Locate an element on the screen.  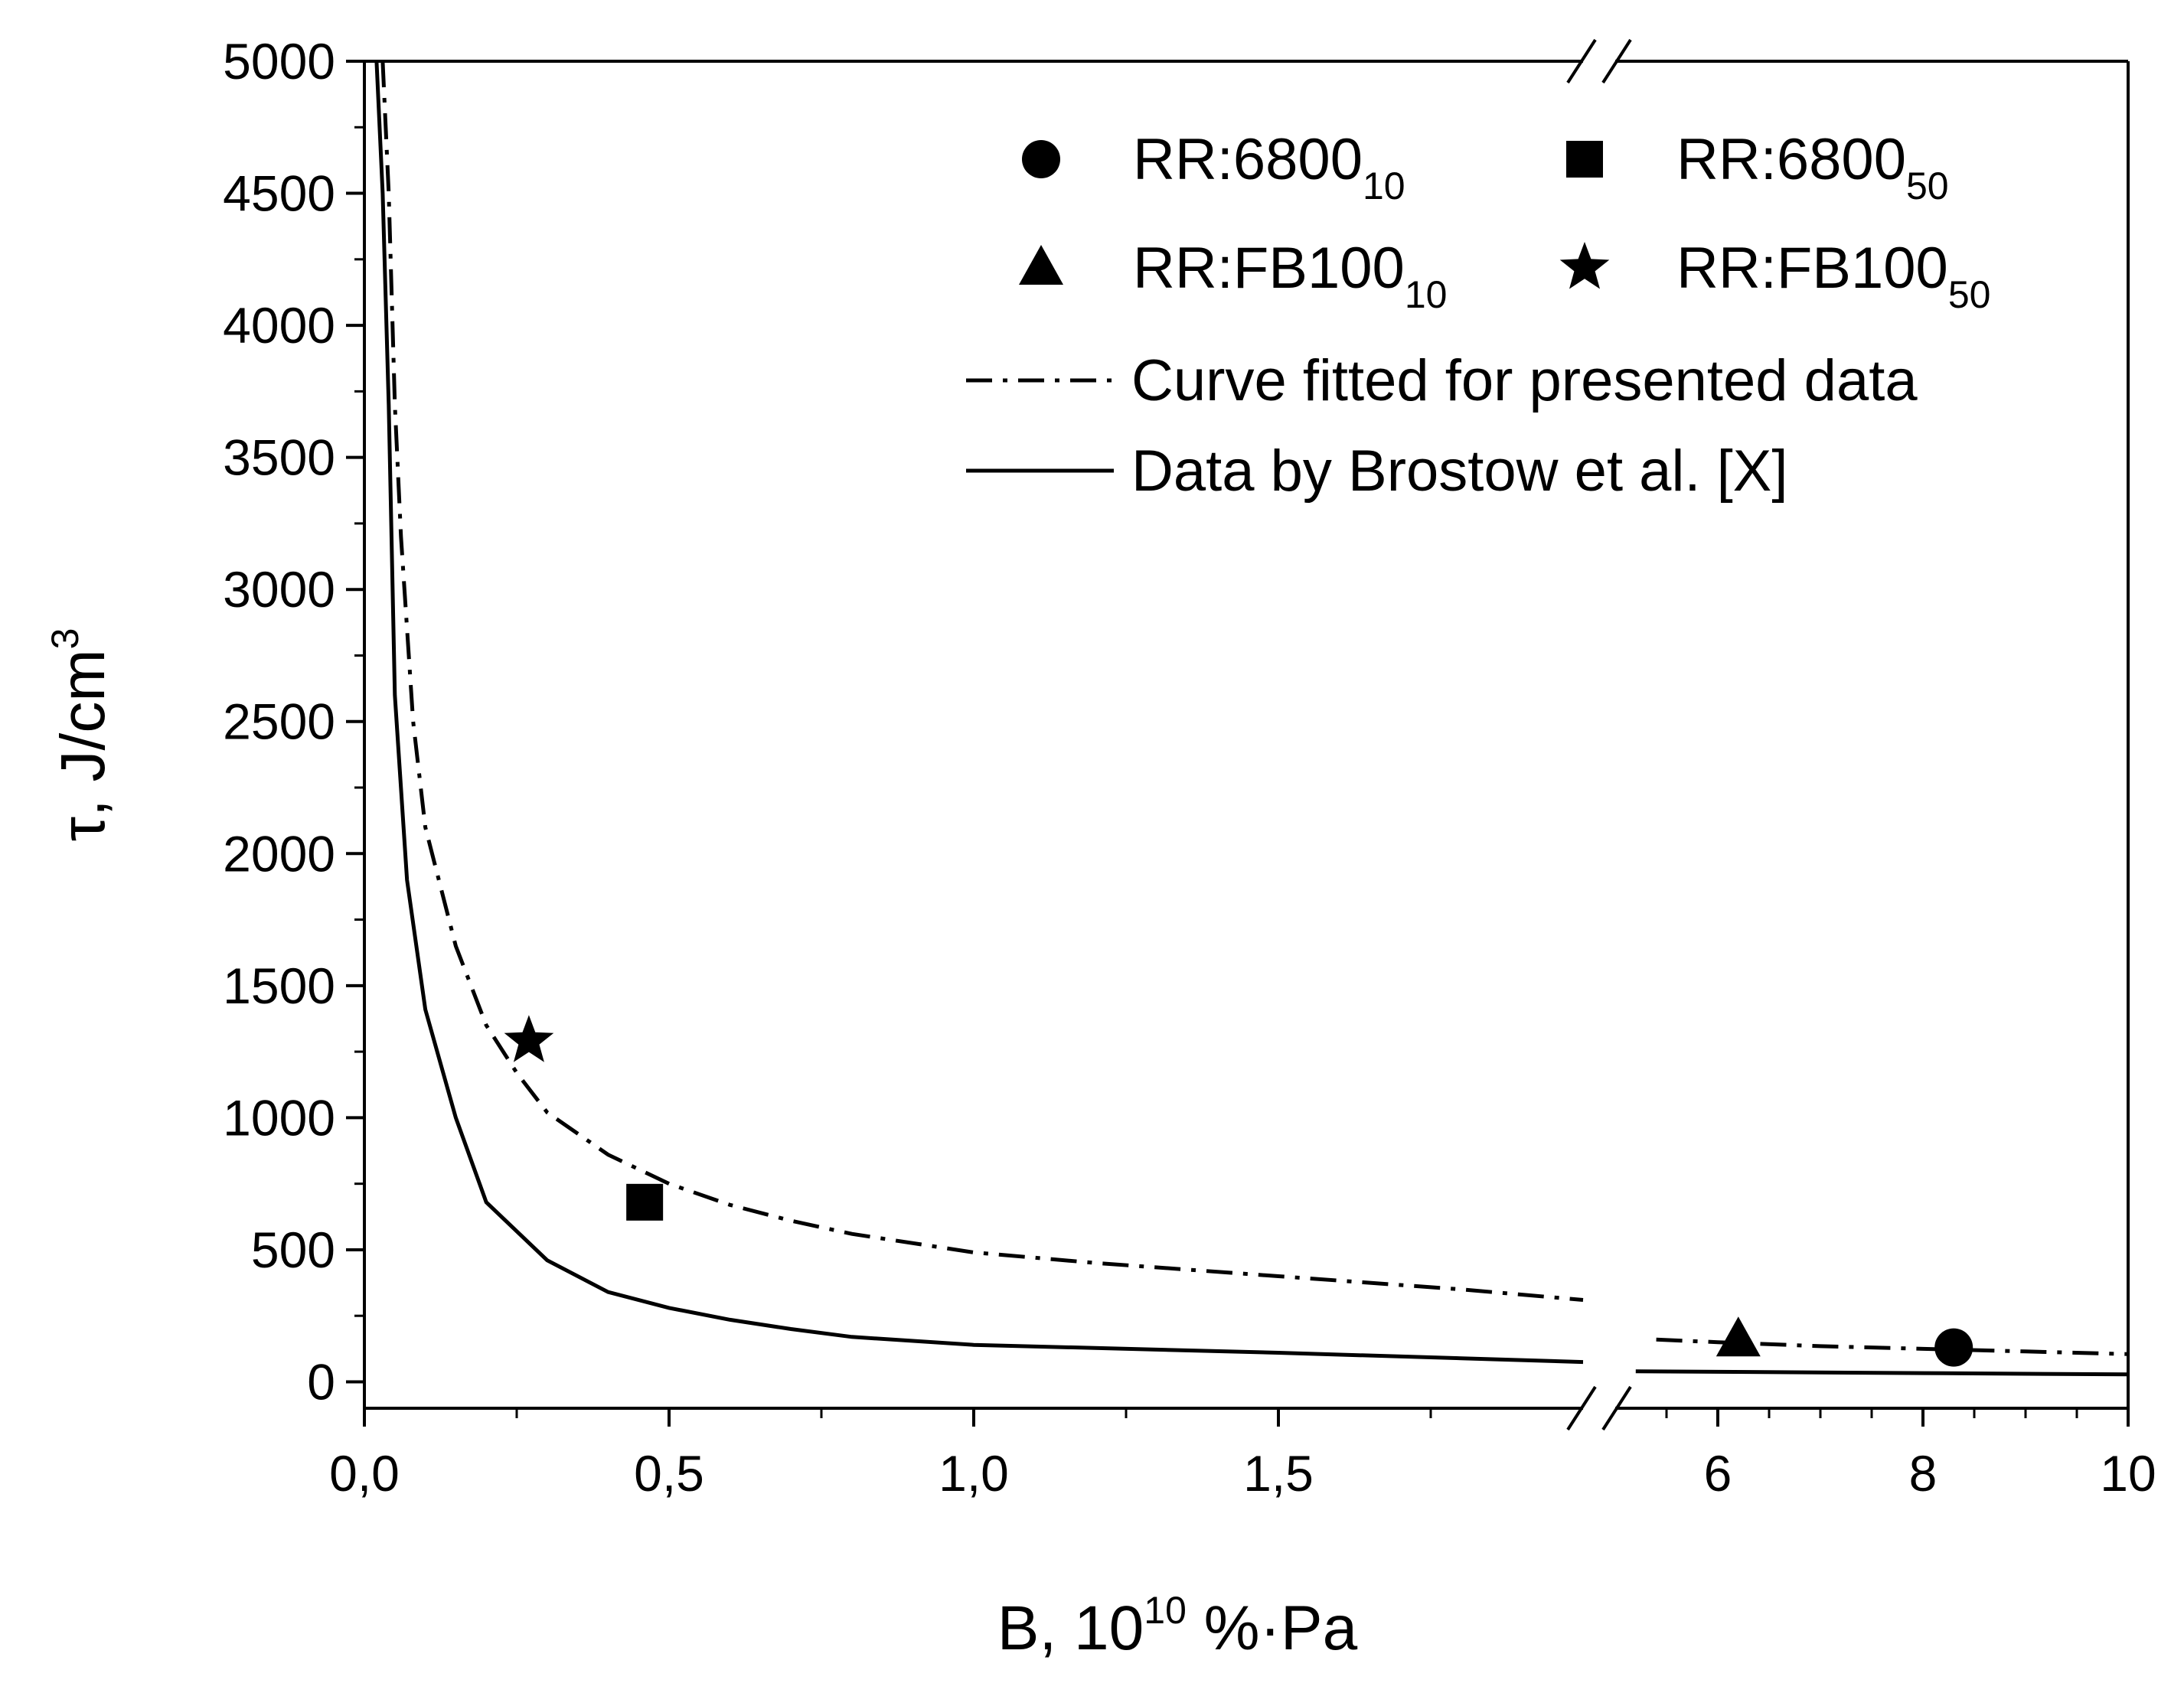
data-point-square is located at coordinates (645, 1202).